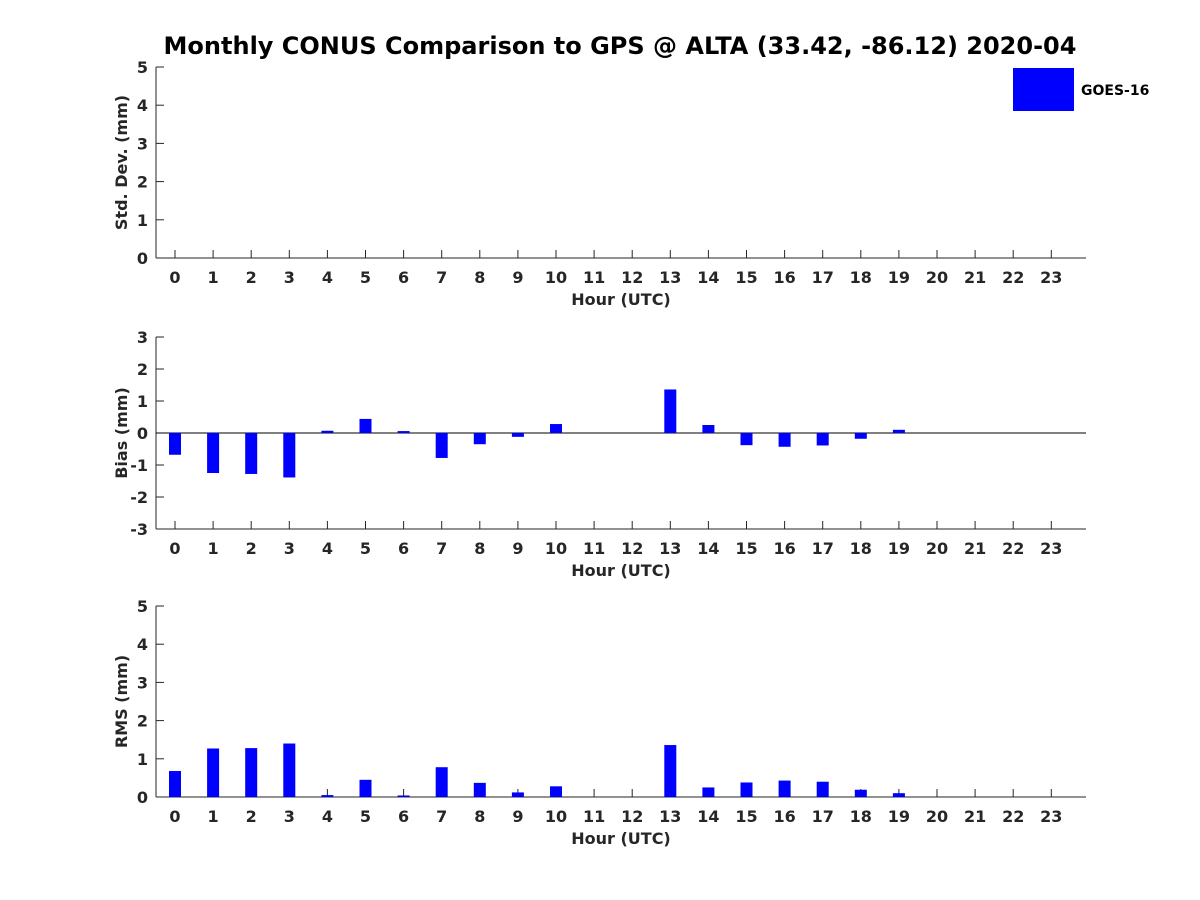 The image size is (1200, 900). I want to click on x-tick-label: 4, so click(327, 816).